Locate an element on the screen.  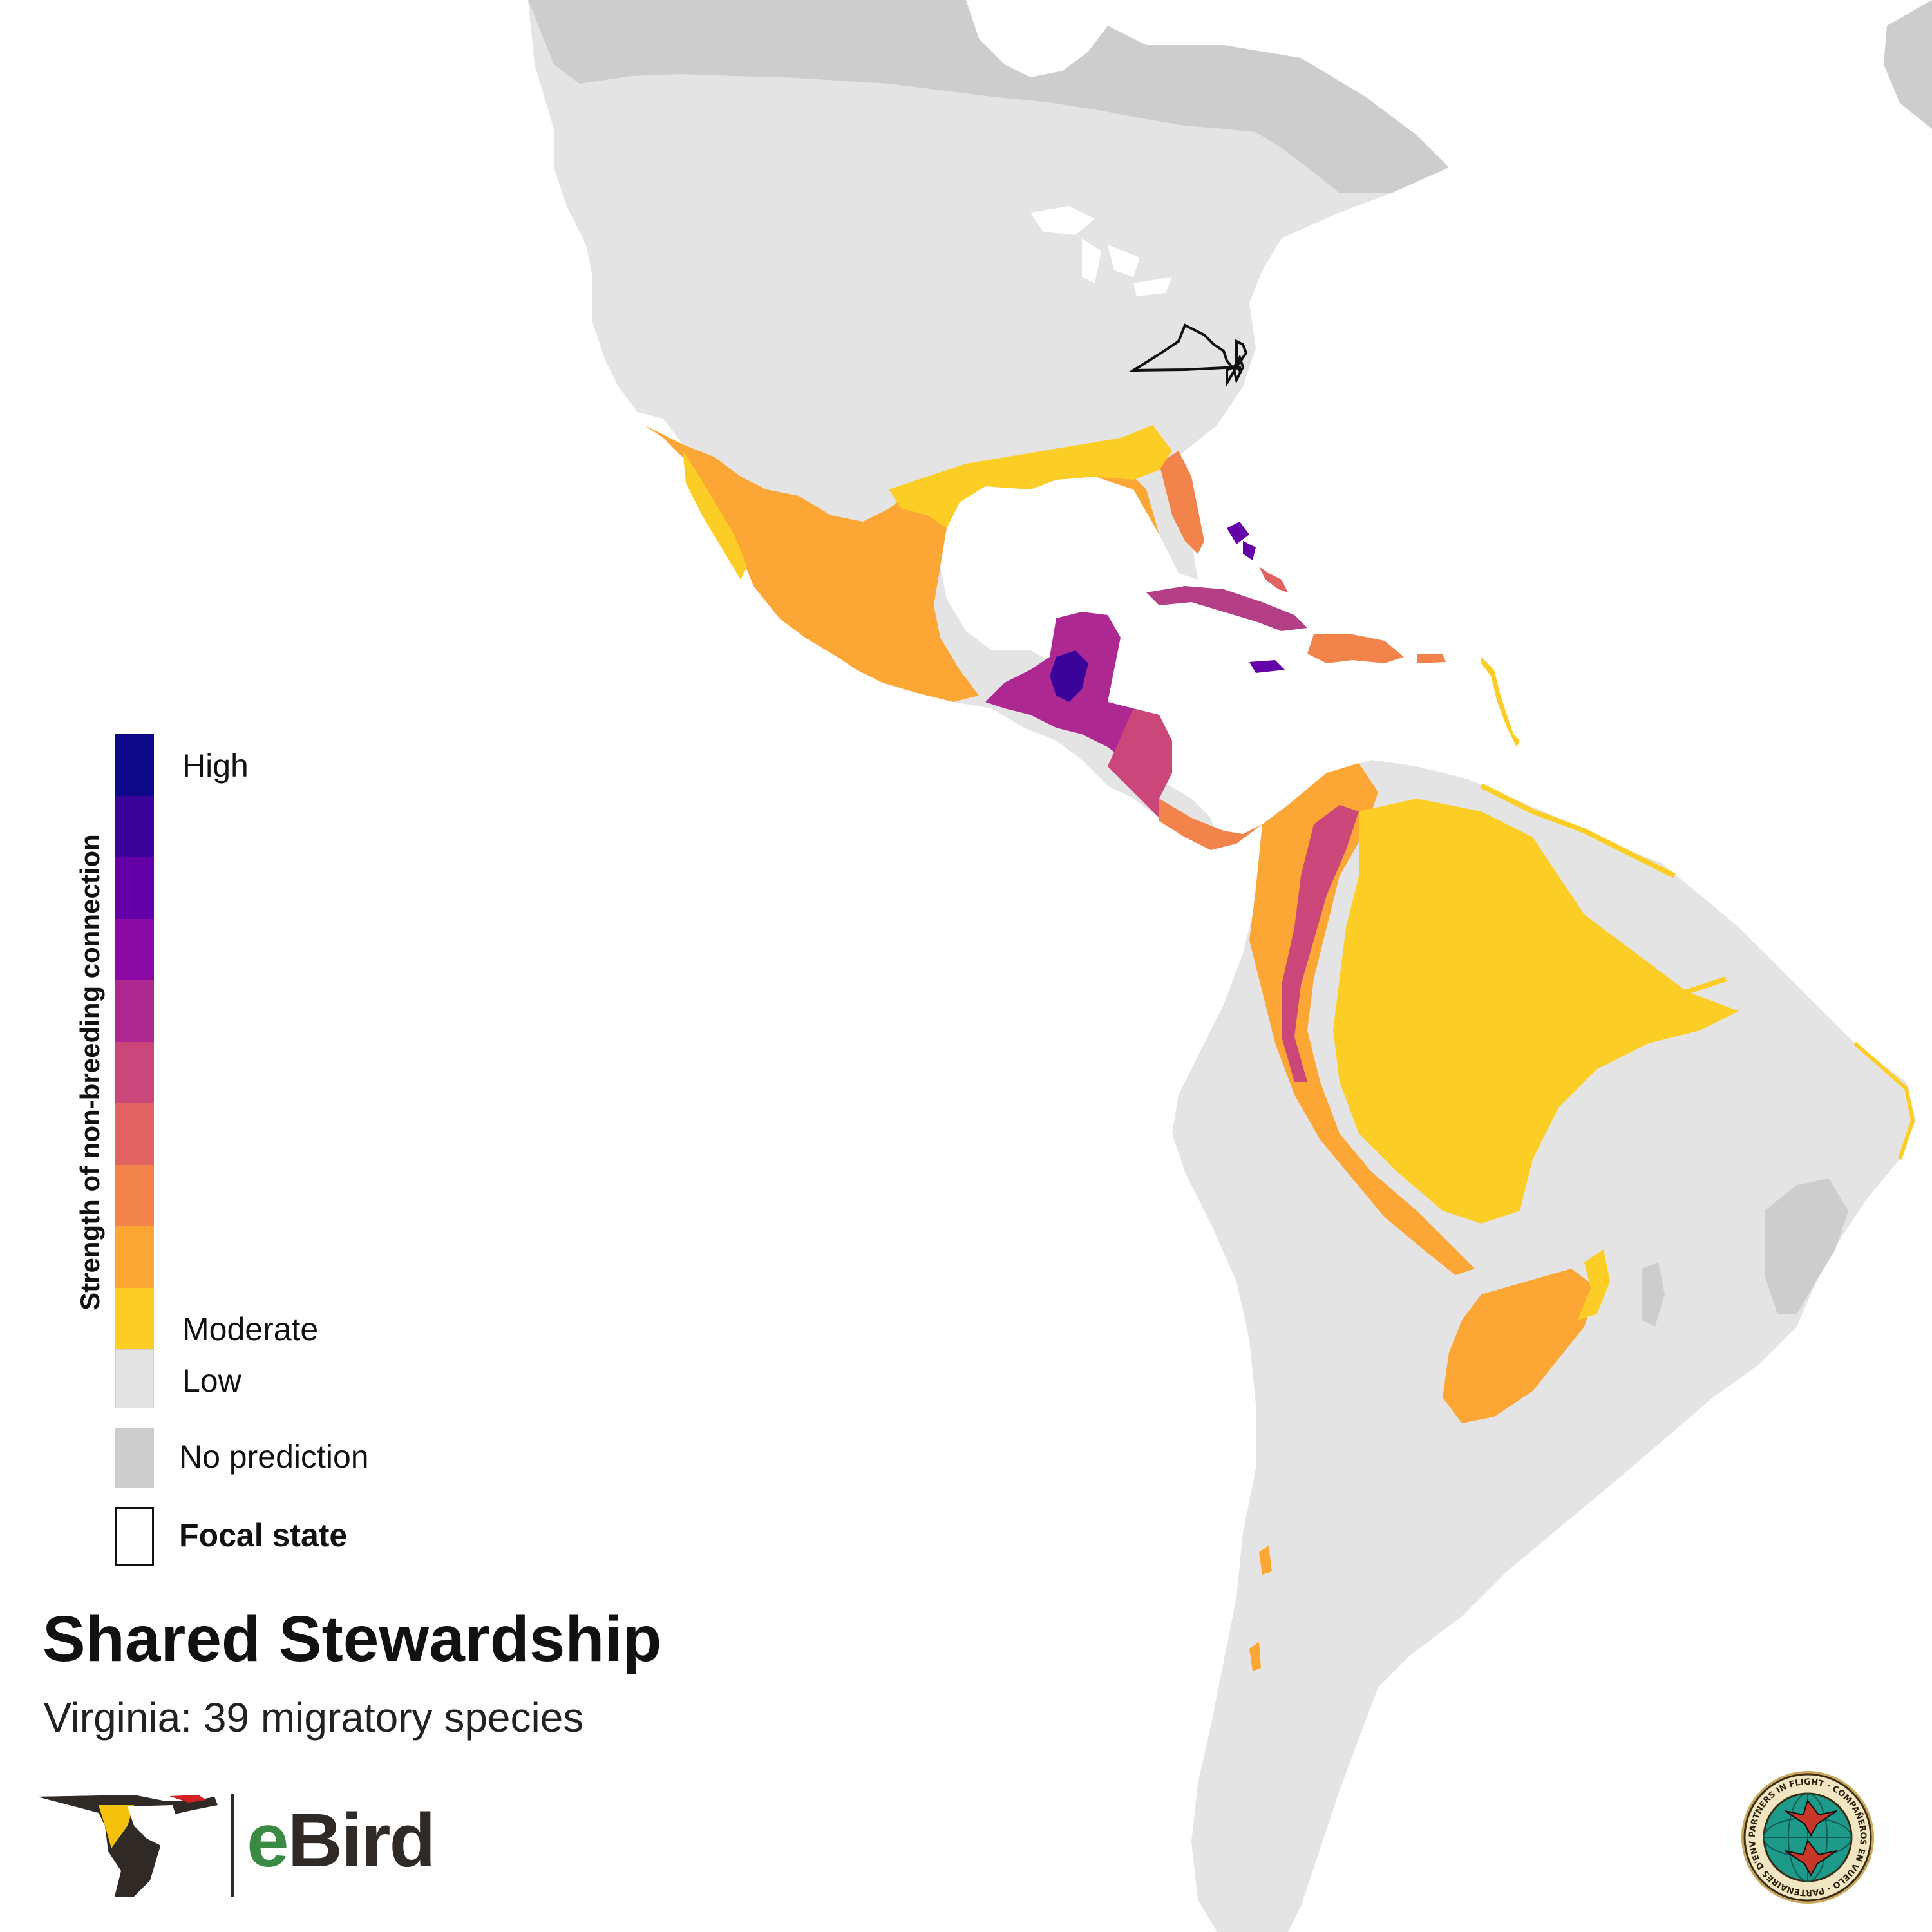
lesser-antilles is located at coordinates (1500, 702).